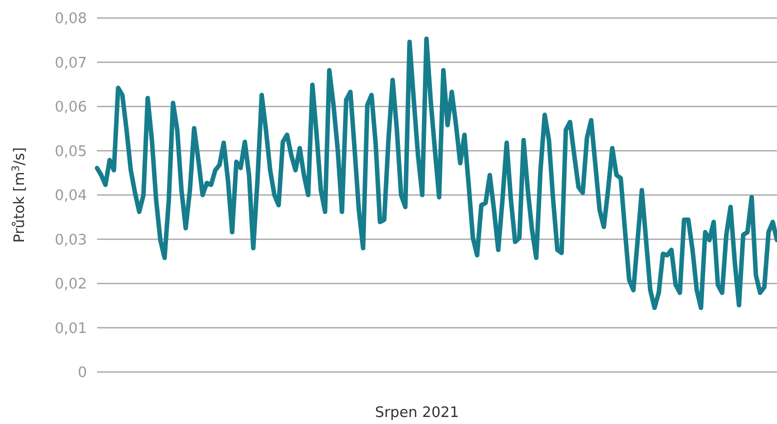 The height and width of the screenshot is (424, 777). I want to click on y-tick-label: 0,01, so click(70, 328).